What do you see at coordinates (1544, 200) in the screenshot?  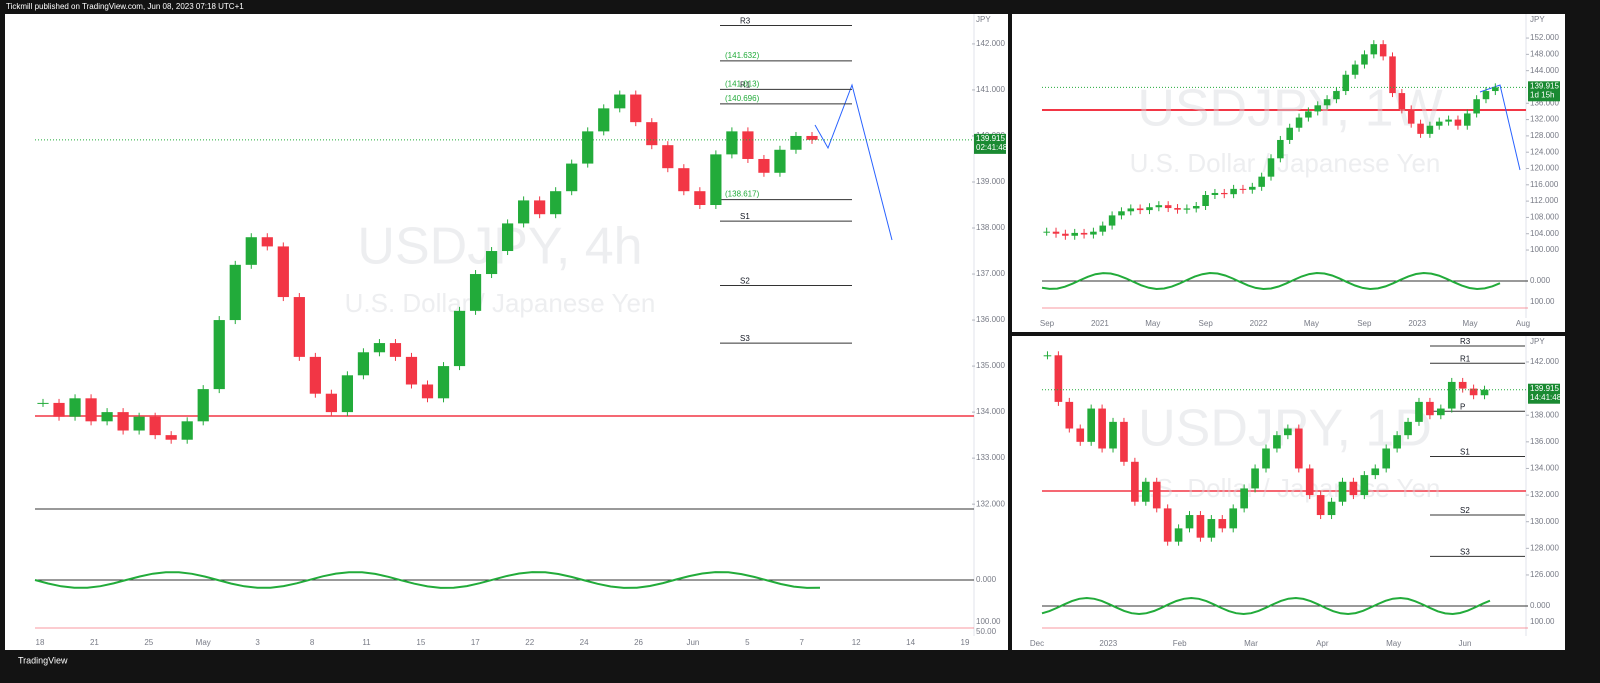 I see `y-tick-label: 112.000` at bounding box center [1544, 200].